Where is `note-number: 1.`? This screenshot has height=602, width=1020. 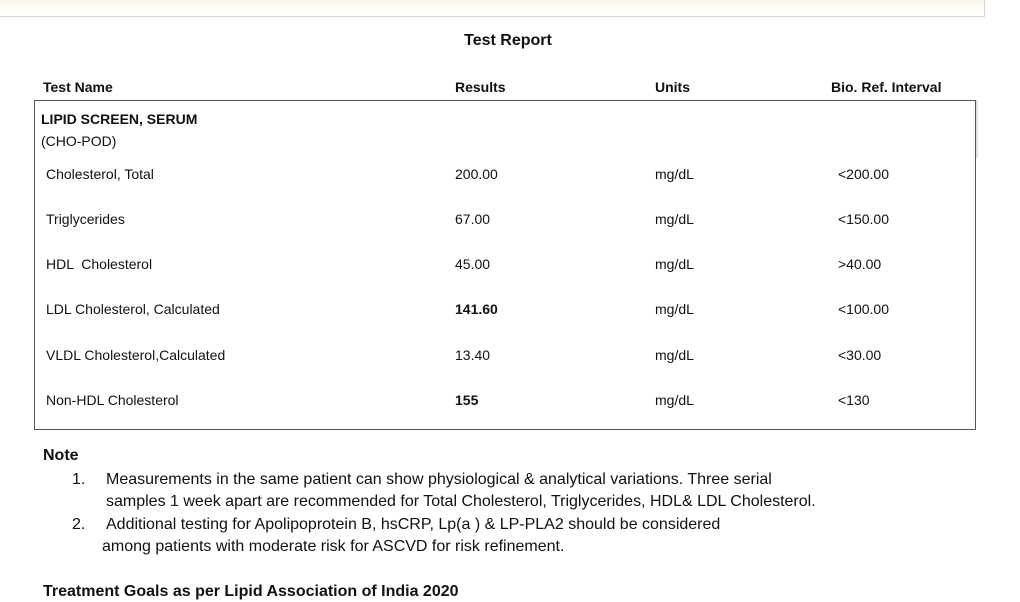
note-number: 1. is located at coordinates (79, 479).